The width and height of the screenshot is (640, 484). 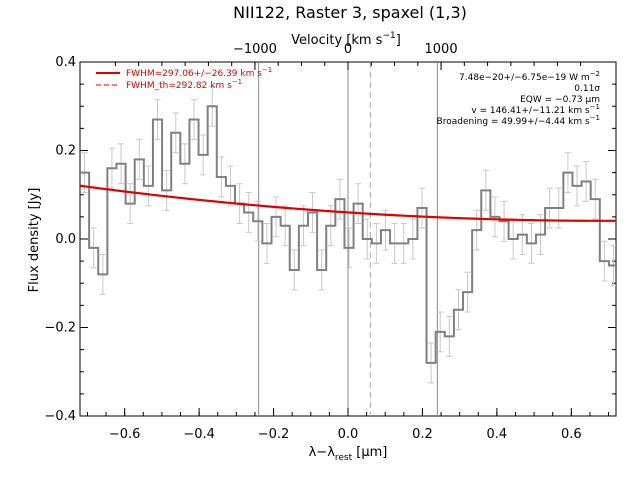 I want to click on annotation-2: EQW = −0.73 μm, so click(x=560, y=100).